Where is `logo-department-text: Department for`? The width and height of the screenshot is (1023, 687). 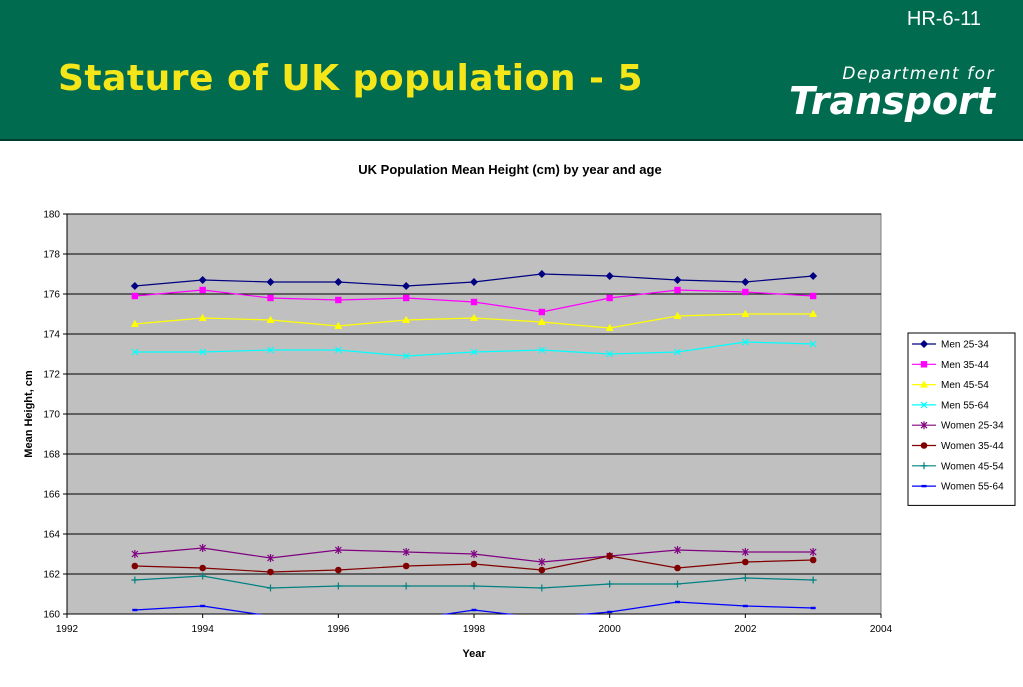 logo-department-text: Department for is located at coordinates (918, 74).